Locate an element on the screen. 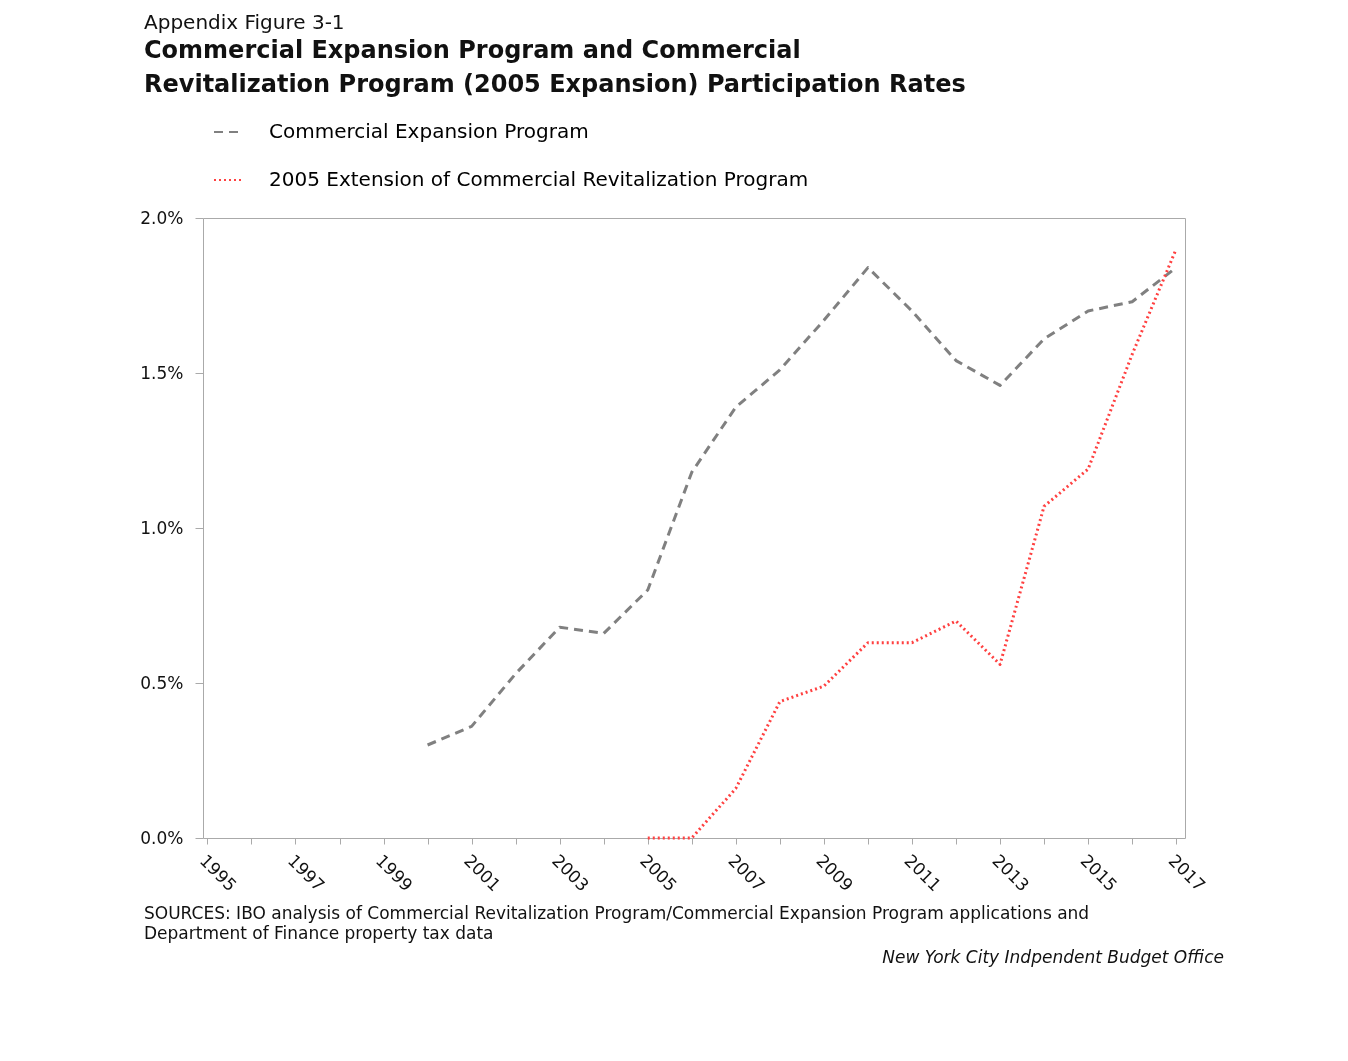 Image resolution: width=1348 pixels, height=1061 pixels. legend-label: Commercial Expansion Program is located at coordinates (429, 131).